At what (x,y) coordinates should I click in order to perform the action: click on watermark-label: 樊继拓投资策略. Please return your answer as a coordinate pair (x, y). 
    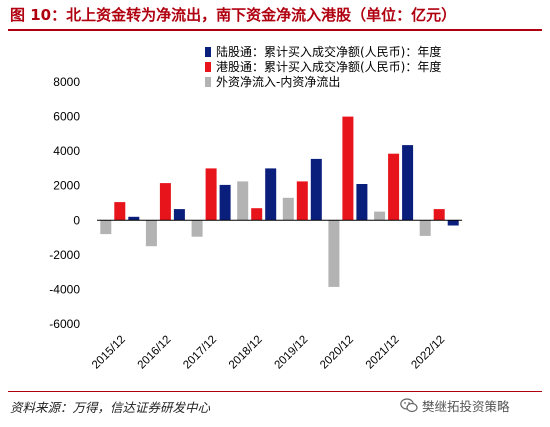
    Looking at the image, I should click on (466, 406).